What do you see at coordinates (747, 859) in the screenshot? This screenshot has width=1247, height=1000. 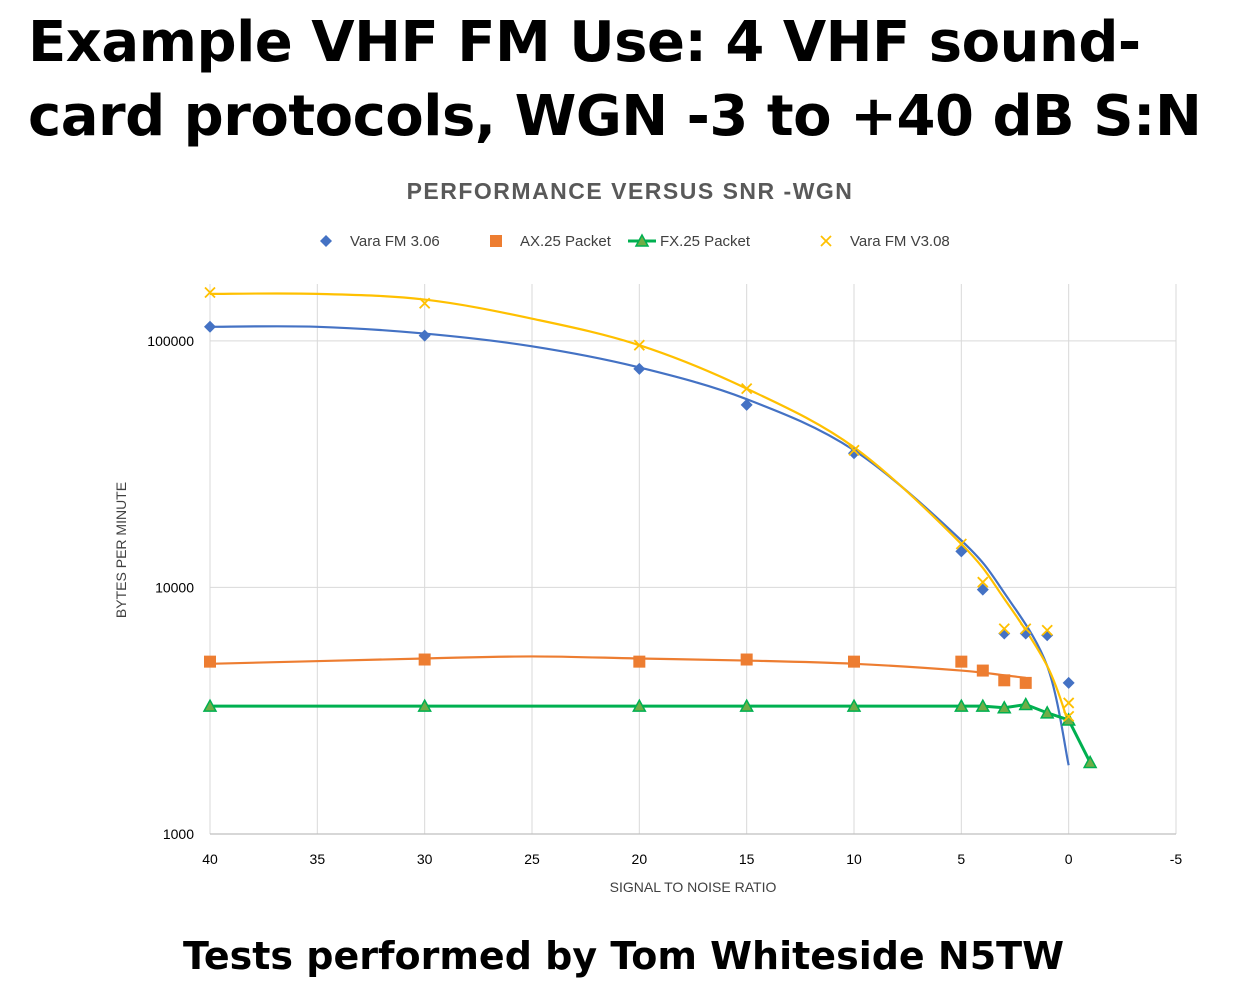 I see `x-tick-label: 15` at bounding box center [747, 859].